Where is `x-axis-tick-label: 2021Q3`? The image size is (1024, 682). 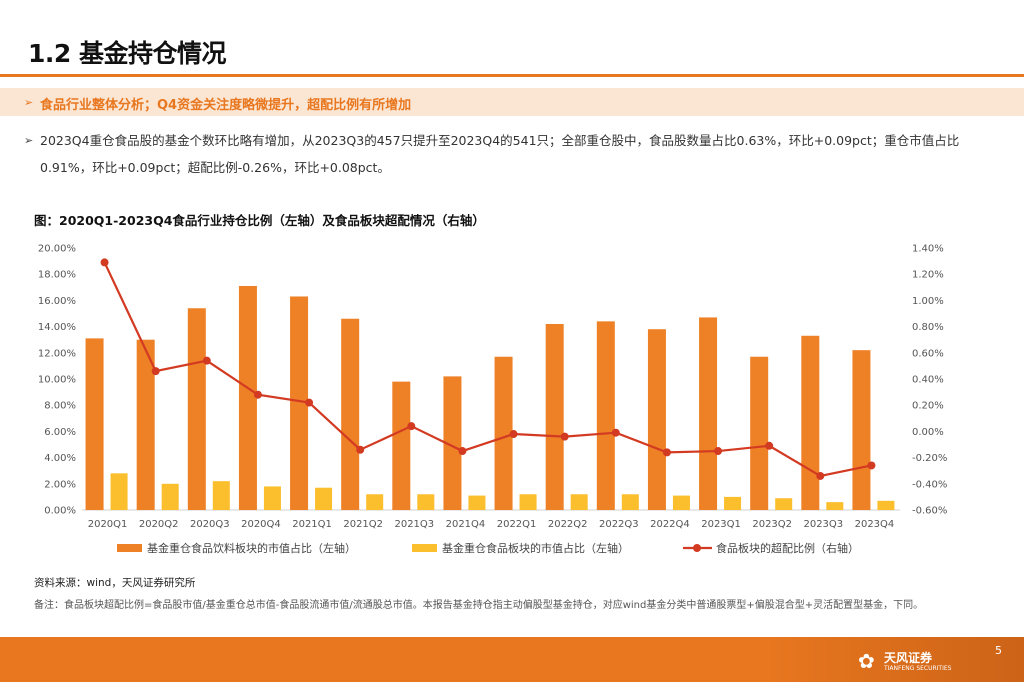
x-axis-tick-label: 2021Q3 is located at coordinates (414, 524).